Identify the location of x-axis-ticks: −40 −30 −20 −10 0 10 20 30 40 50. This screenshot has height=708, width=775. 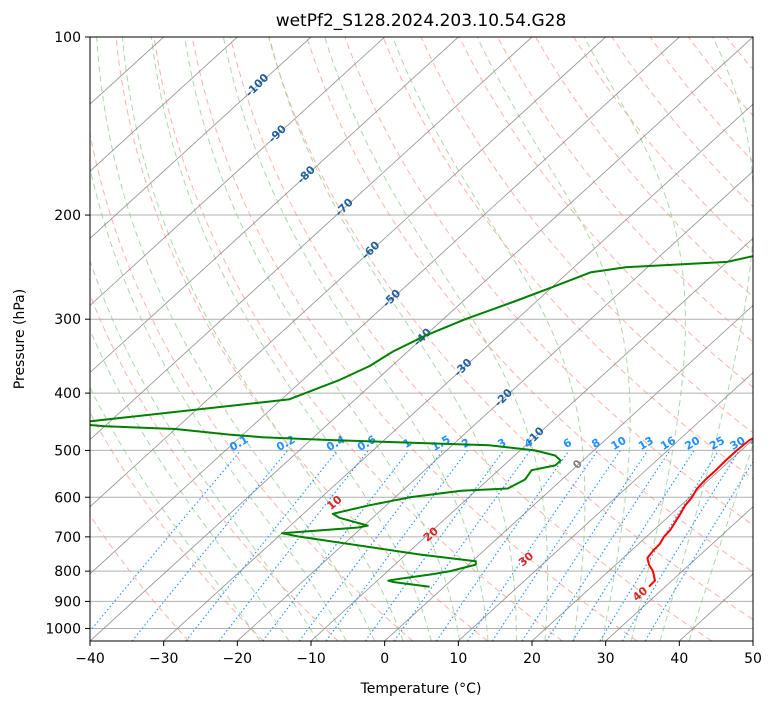
(418, 654).